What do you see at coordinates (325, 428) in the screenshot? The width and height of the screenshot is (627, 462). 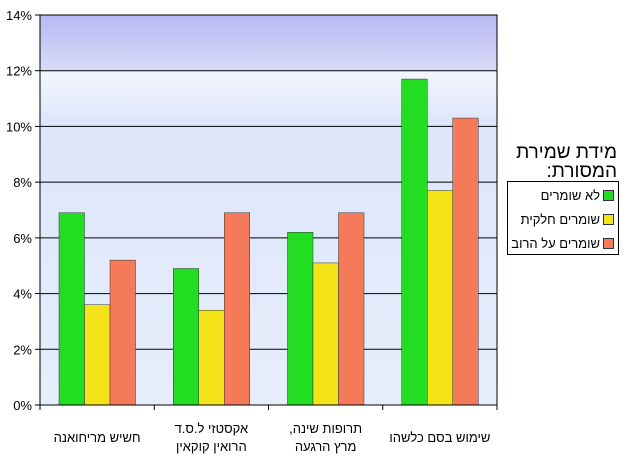 I see `x-tick-label: תרופות שינה,` at bounding box center [325, 428].